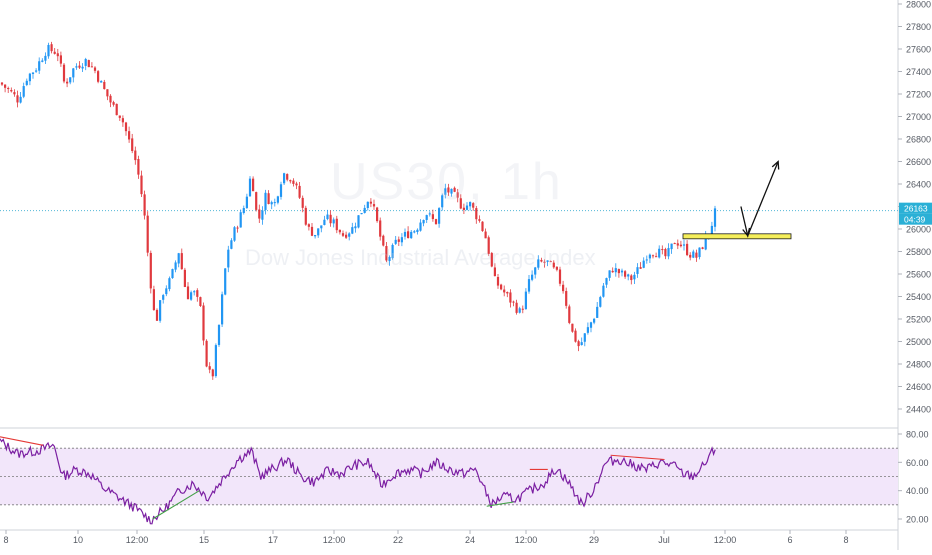 This screenshot has height=555, width=932. Describe the element at coordinates (918, 95) in the screenshot. I see `price-tick-label: 27200` at that location.